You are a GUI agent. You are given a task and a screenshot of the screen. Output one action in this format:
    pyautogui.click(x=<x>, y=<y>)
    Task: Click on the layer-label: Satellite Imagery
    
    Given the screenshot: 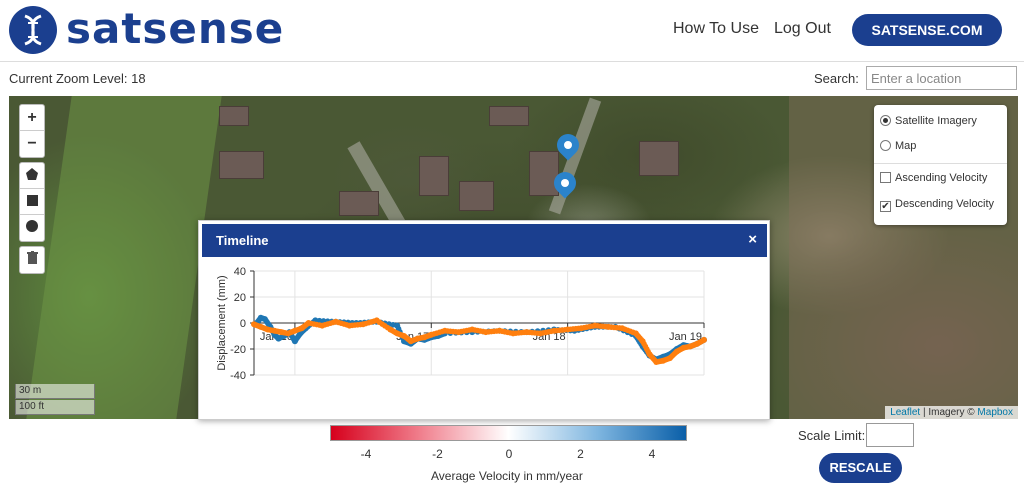 What is the action you would take?
    pyautogui.click(x=936, y=121)
    